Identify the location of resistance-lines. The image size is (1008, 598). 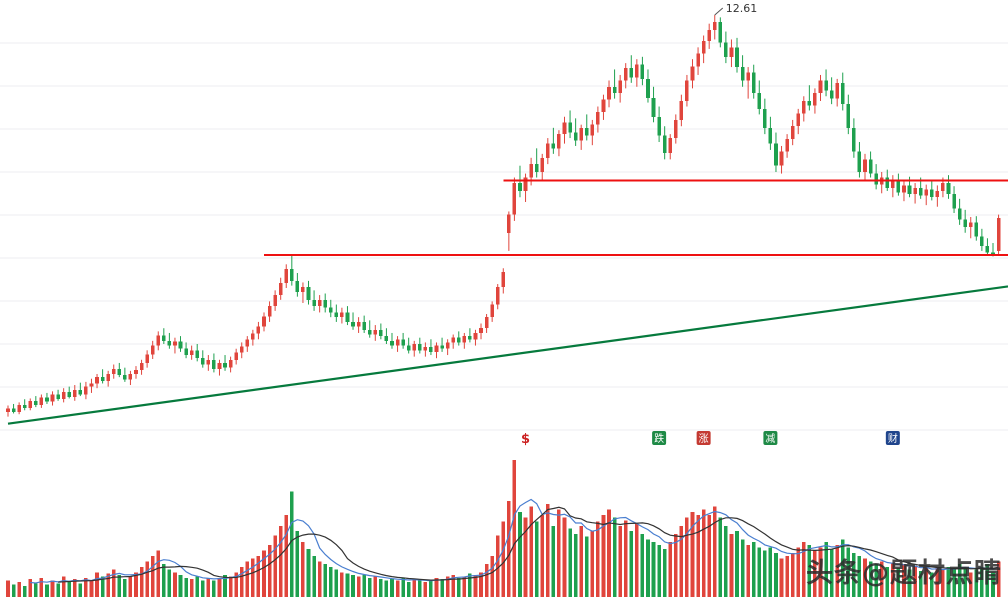
(635, 217).